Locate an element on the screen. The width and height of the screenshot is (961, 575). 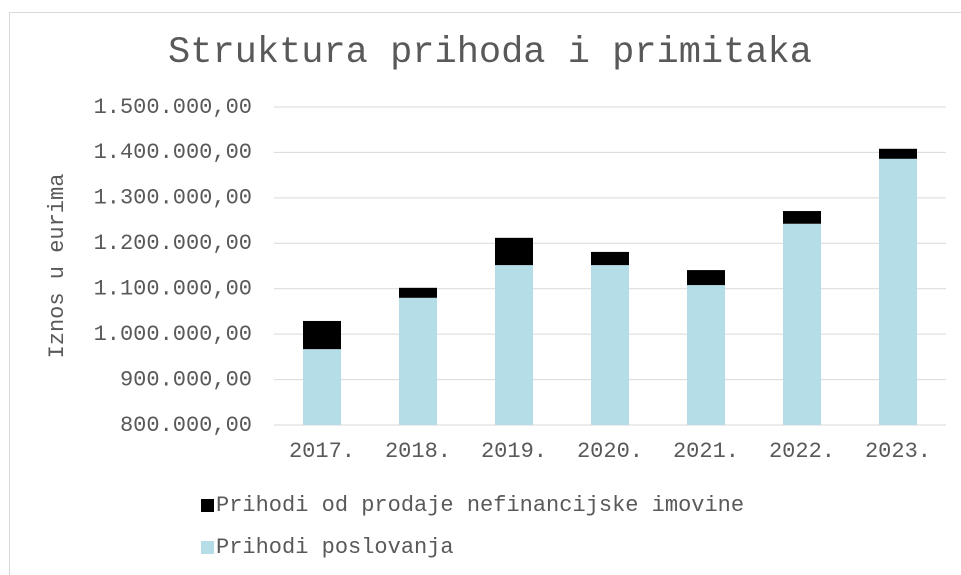
y-axis-label: Iznos u eurima is located at coordinates (57, 266).